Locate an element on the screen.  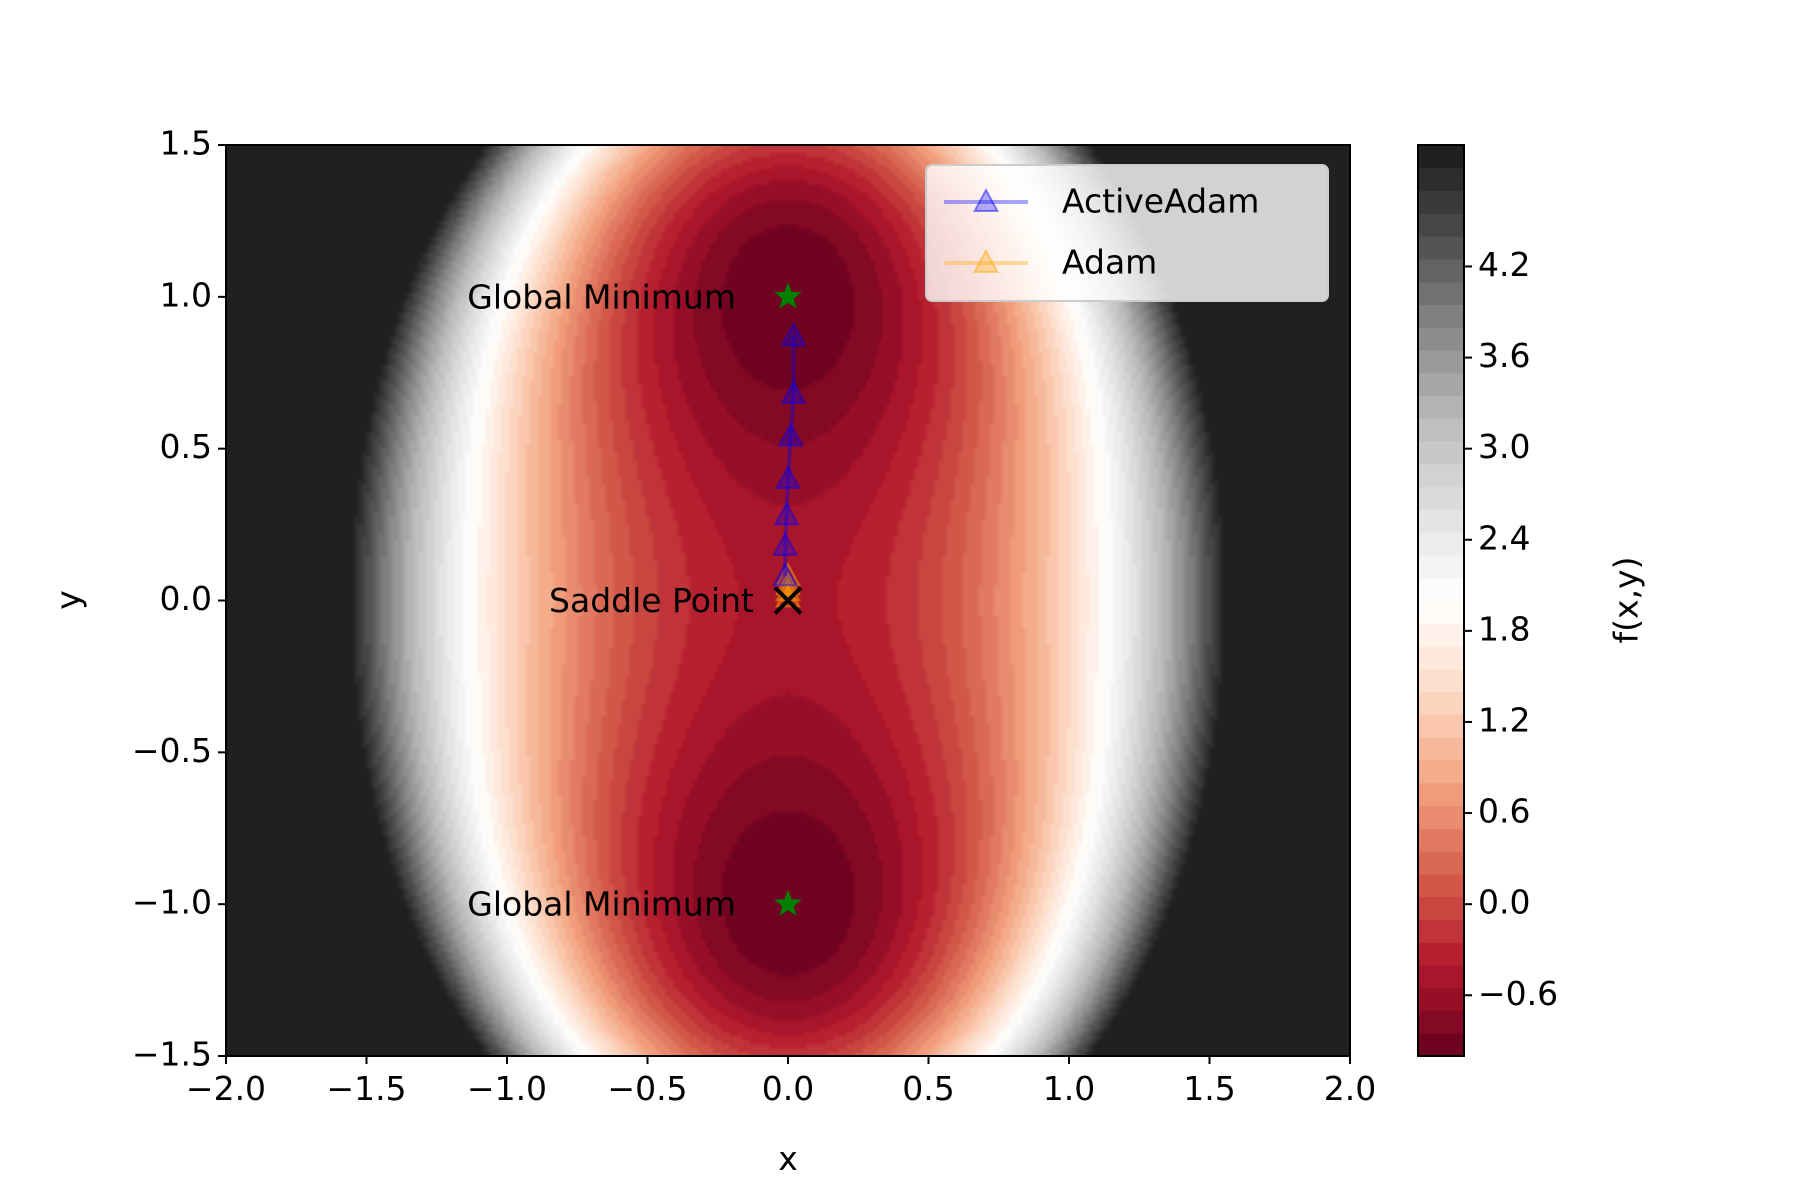
legend: ActiveAdam Adam is located at coordinates (1127, 233).